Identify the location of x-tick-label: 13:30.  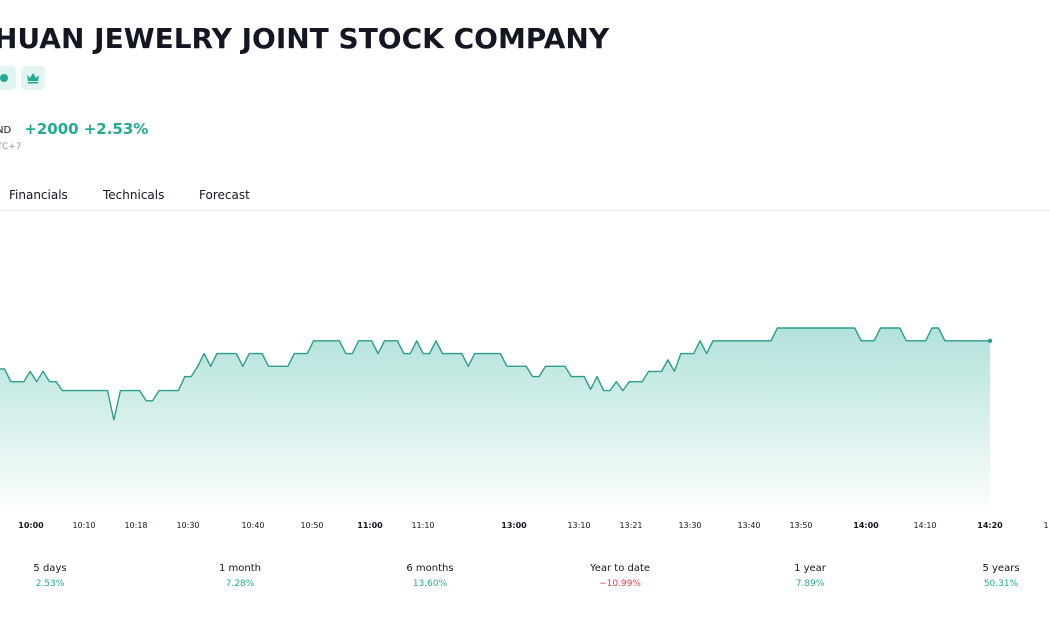
(689, 525).